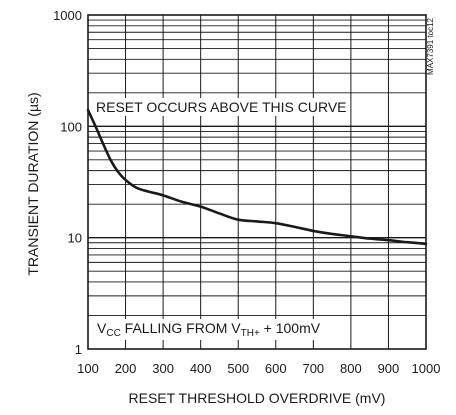 This screenshot has width=456, height=415. Describe the element at coordinates (201, 368) in the screenshot. I see `x-tick-label: 400` at that location.